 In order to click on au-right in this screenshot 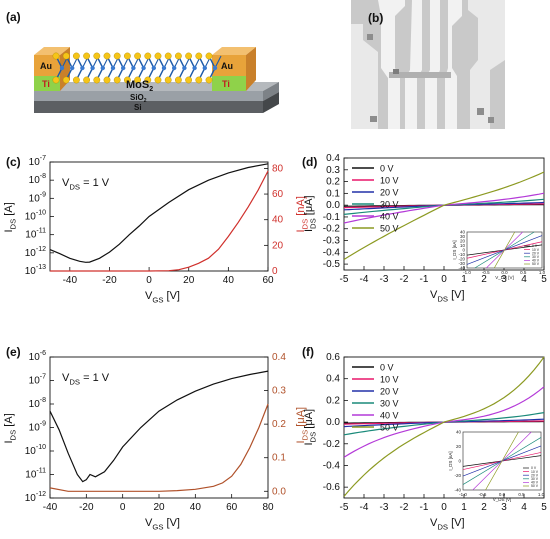, I will do `click(229, 65)`.